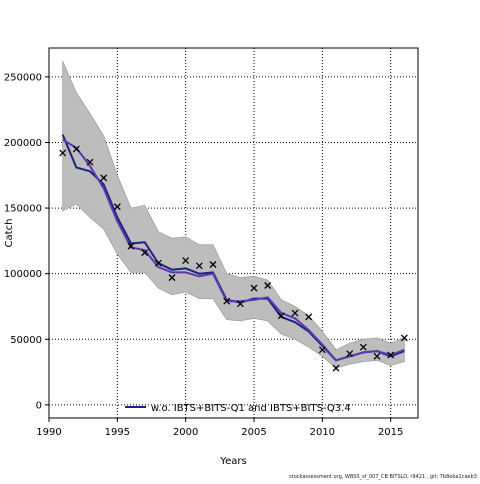  What do you see at coordinates (322, 432) in the screenshot?
I see `x-tick-label-4: 2010` at bounding box center [322, 432].